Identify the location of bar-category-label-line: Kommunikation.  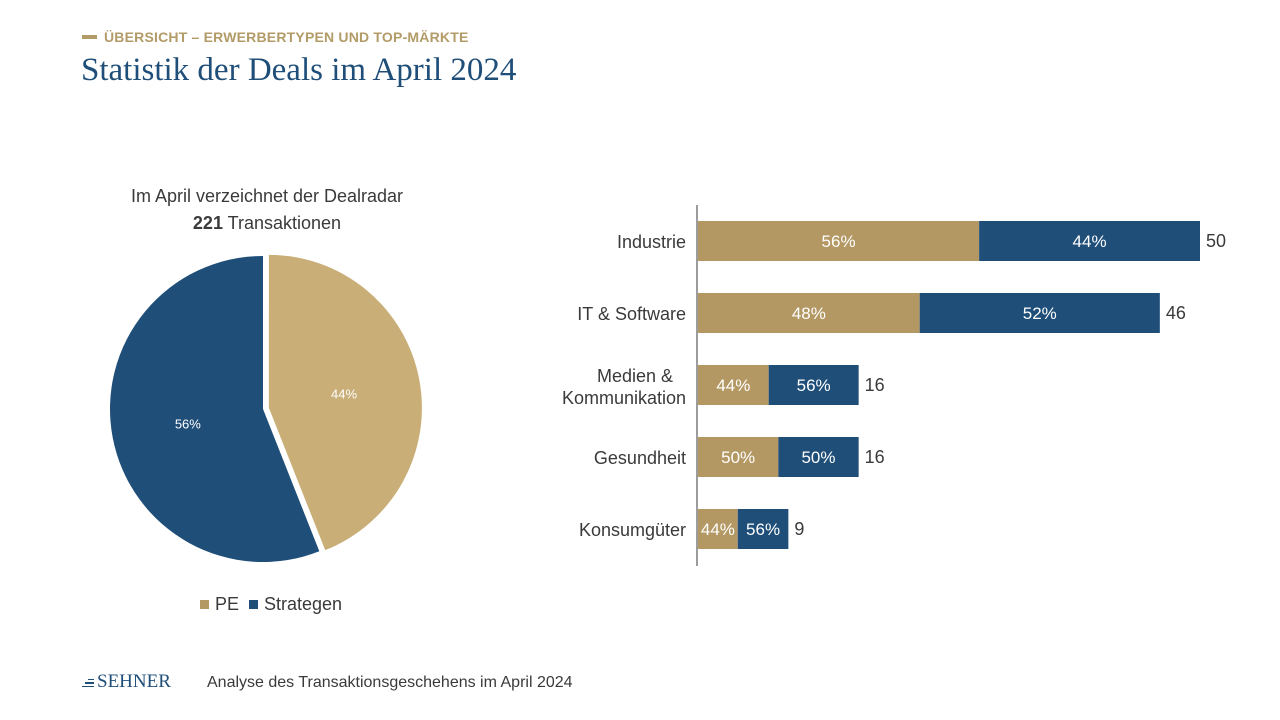
(624, 398).